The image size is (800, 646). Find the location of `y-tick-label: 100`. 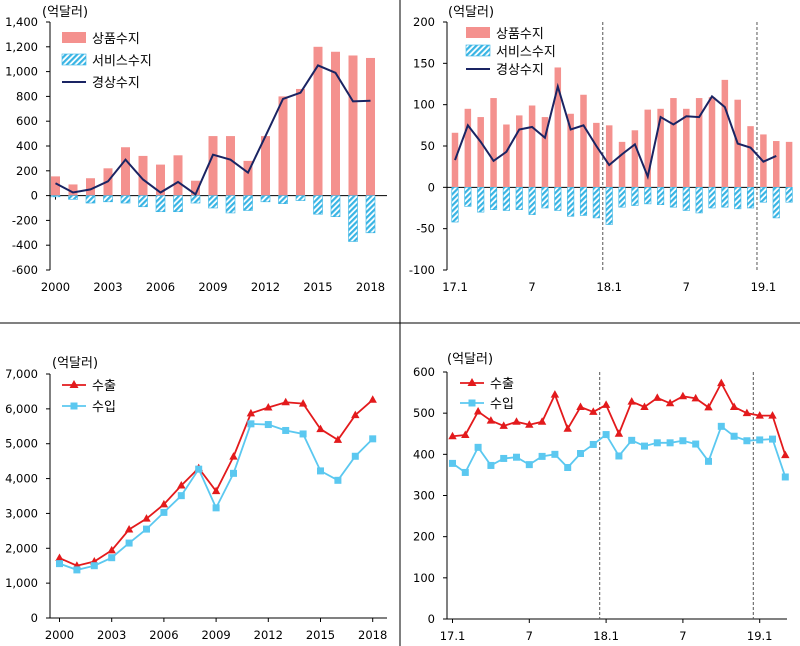

y-tick-label: 100 is located at coordinates (424, 105).